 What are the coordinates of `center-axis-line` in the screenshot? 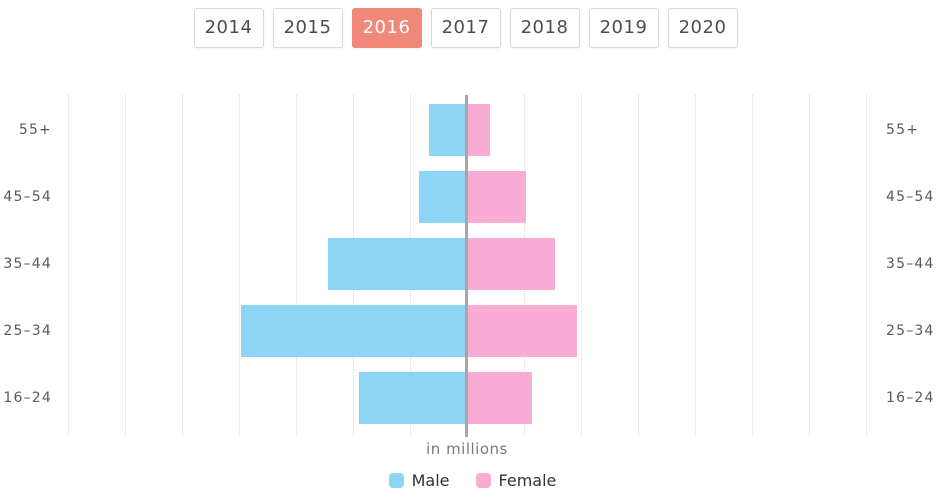 It's located at (466, 266).